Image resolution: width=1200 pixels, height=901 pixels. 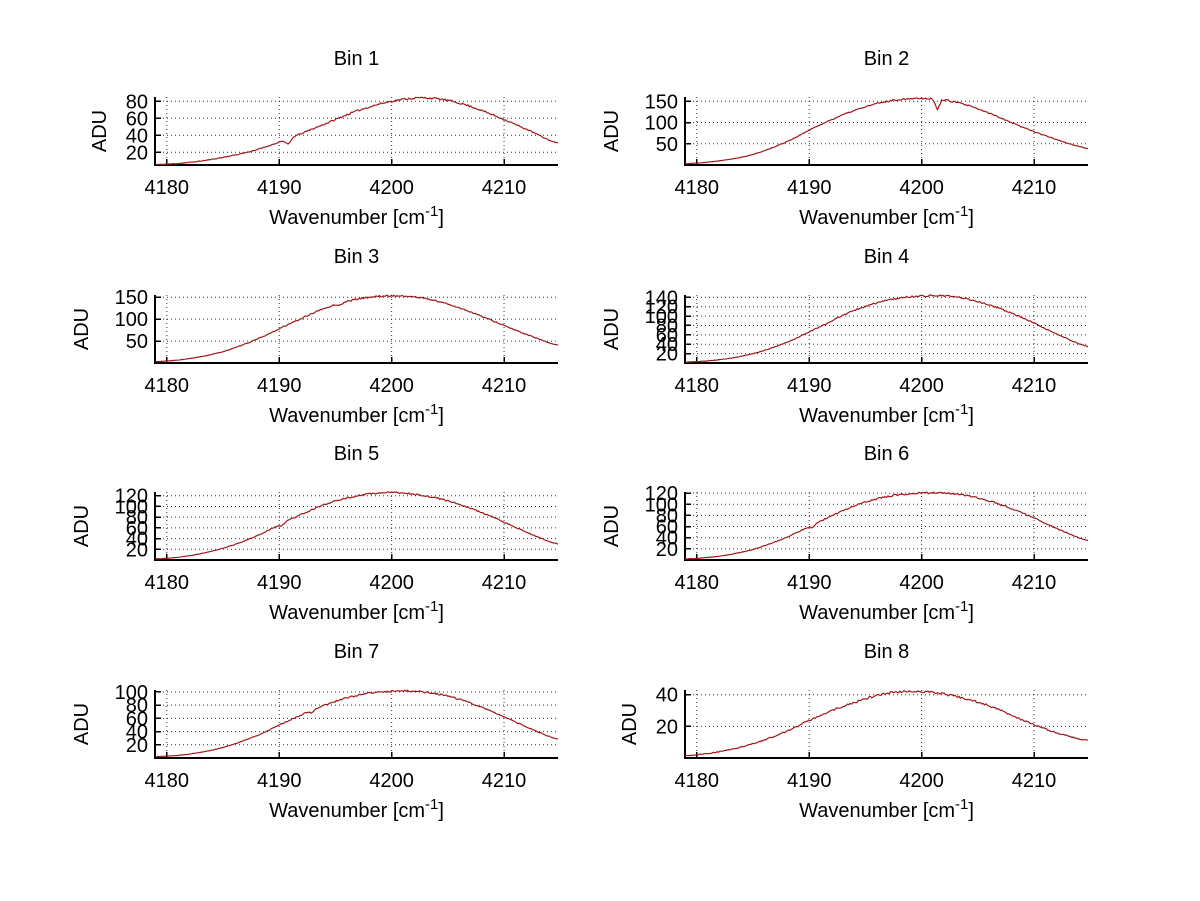 What do you see at coordinates (886, 257) in the screenshot?
I see `plot-title: Bin 4` at bounding box center [886, 257].